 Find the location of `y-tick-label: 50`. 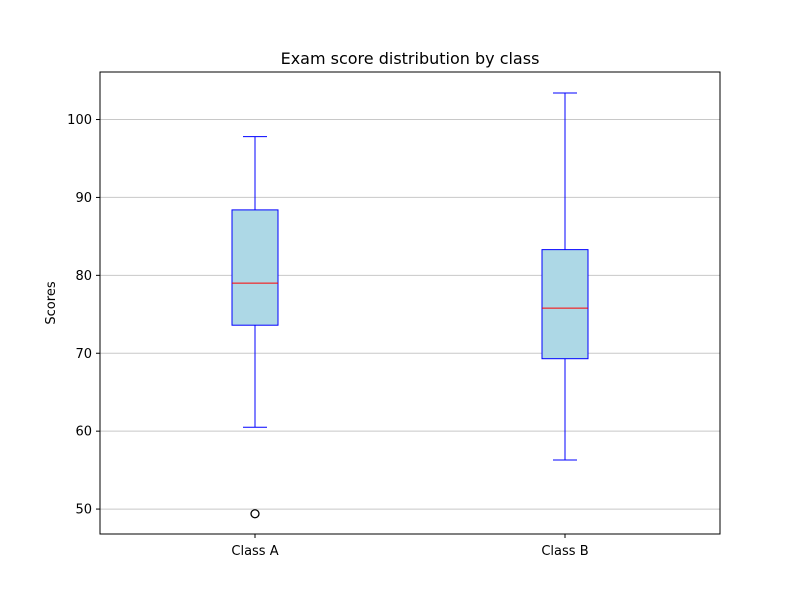

y-tick-label: 50 is located at coordinates (83, 510).